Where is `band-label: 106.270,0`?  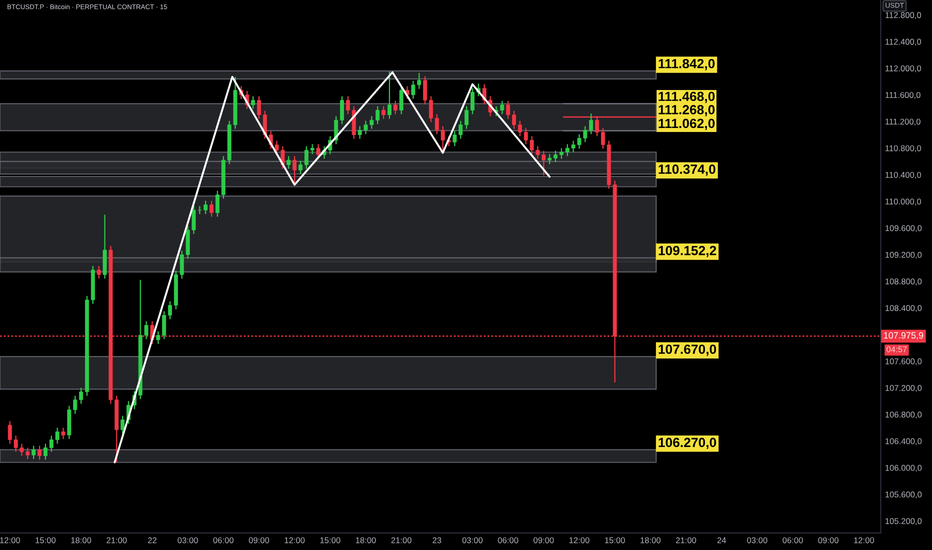 band-label: 106.270,0 is located at coordinates (687, 444).